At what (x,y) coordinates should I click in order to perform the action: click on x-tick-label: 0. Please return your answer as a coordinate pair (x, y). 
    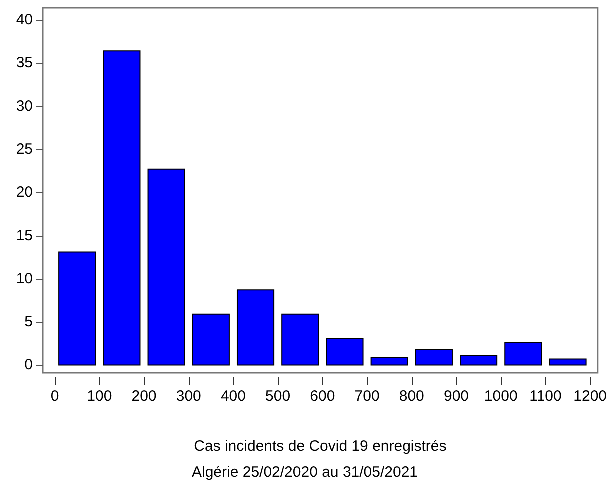
    Looking at the image, I should click on (55, 396).